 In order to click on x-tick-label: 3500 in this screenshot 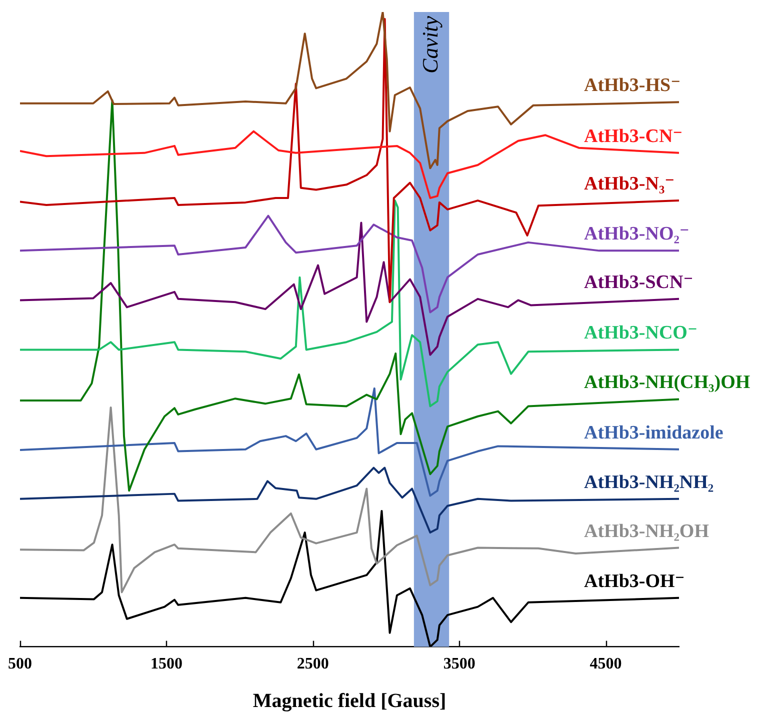, I will do `click(459, 664)`.